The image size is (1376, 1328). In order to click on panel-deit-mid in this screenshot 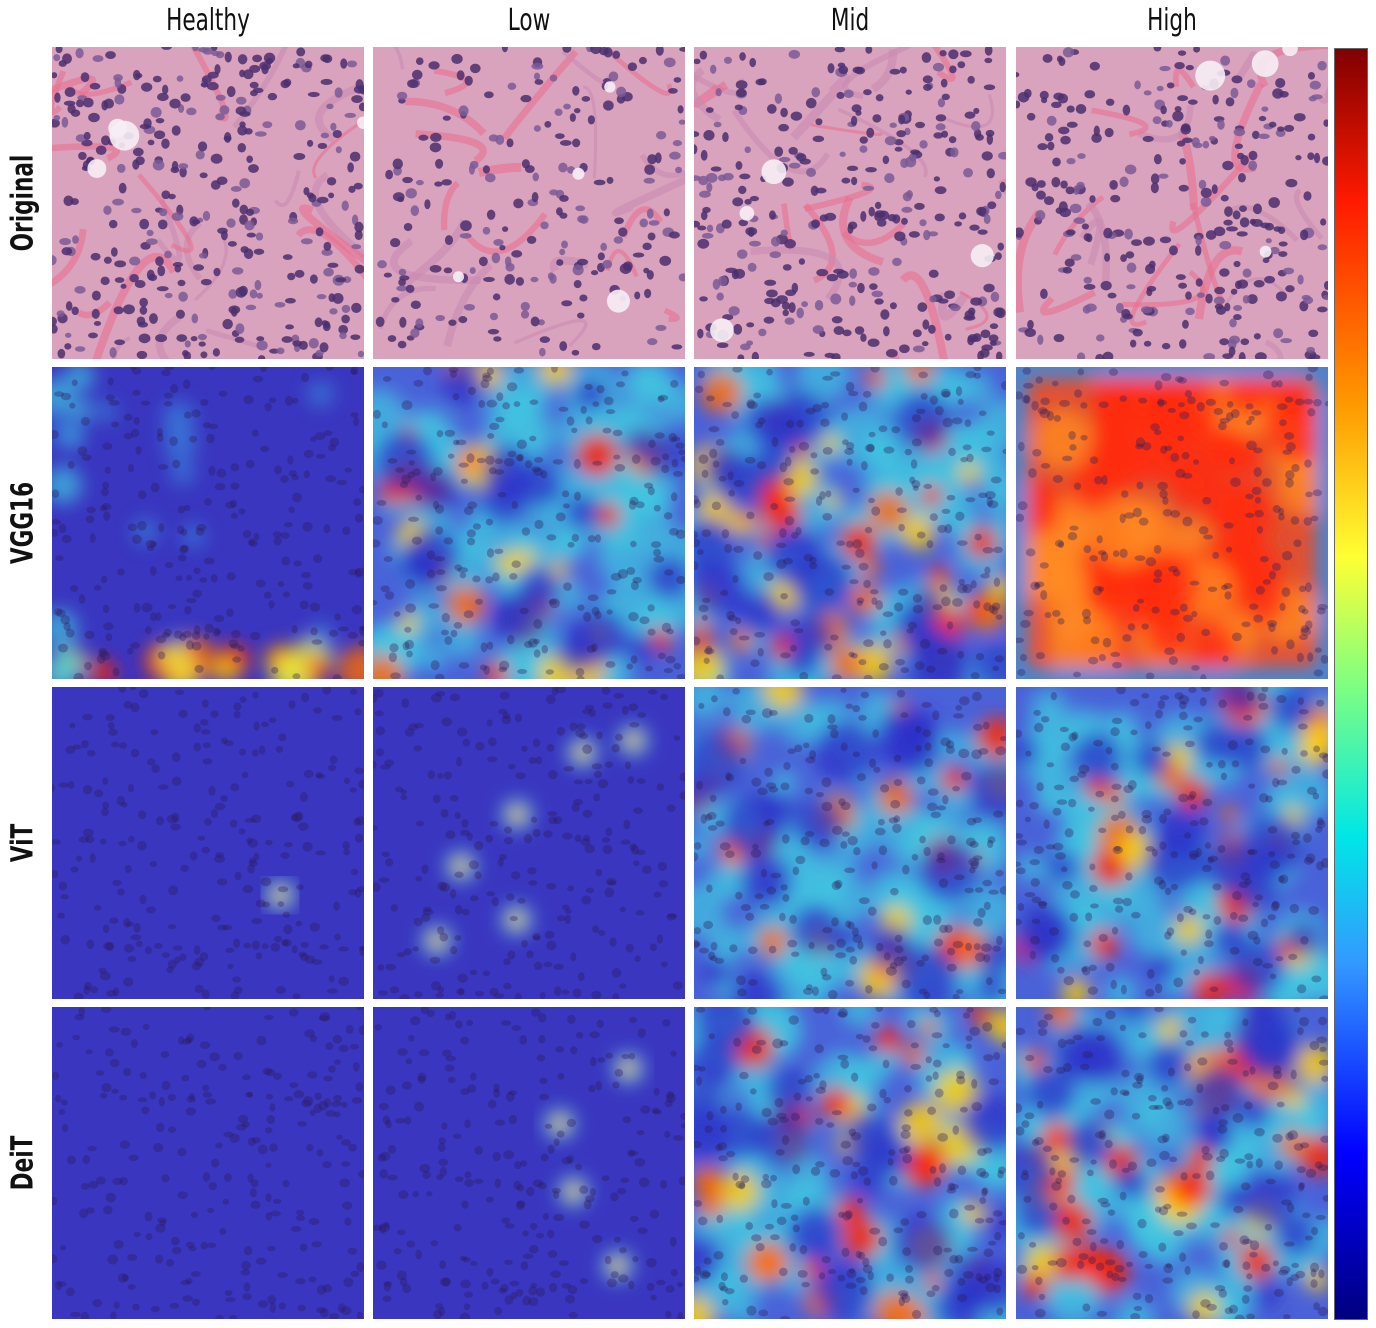, I will do `click(850, 1163)`.